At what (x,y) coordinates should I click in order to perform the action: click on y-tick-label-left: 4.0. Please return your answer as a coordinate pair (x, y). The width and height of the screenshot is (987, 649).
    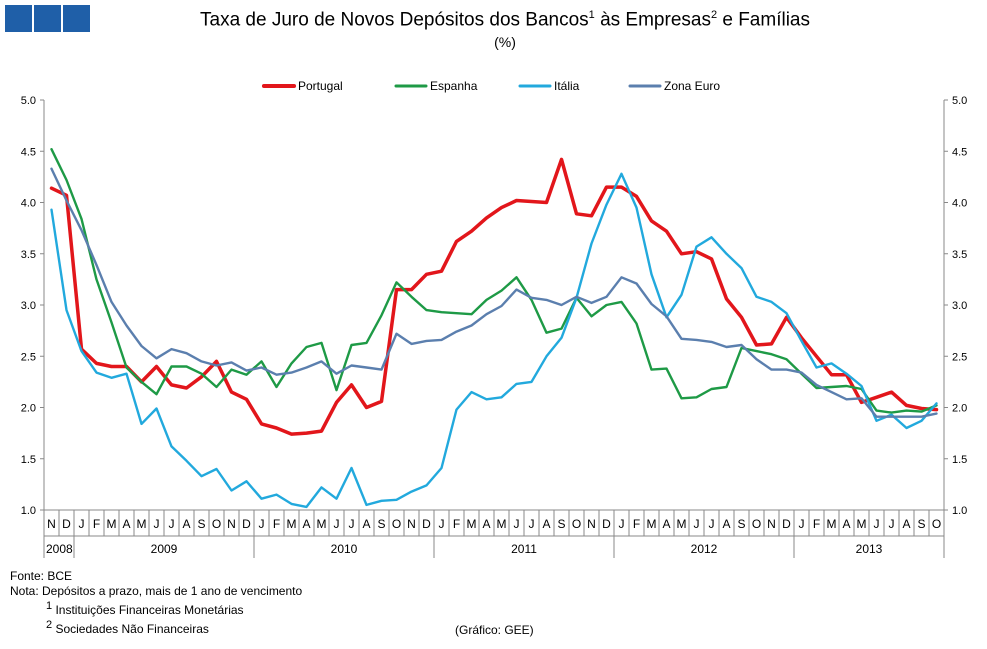
    Looking at the image, I should click on (28, 204).